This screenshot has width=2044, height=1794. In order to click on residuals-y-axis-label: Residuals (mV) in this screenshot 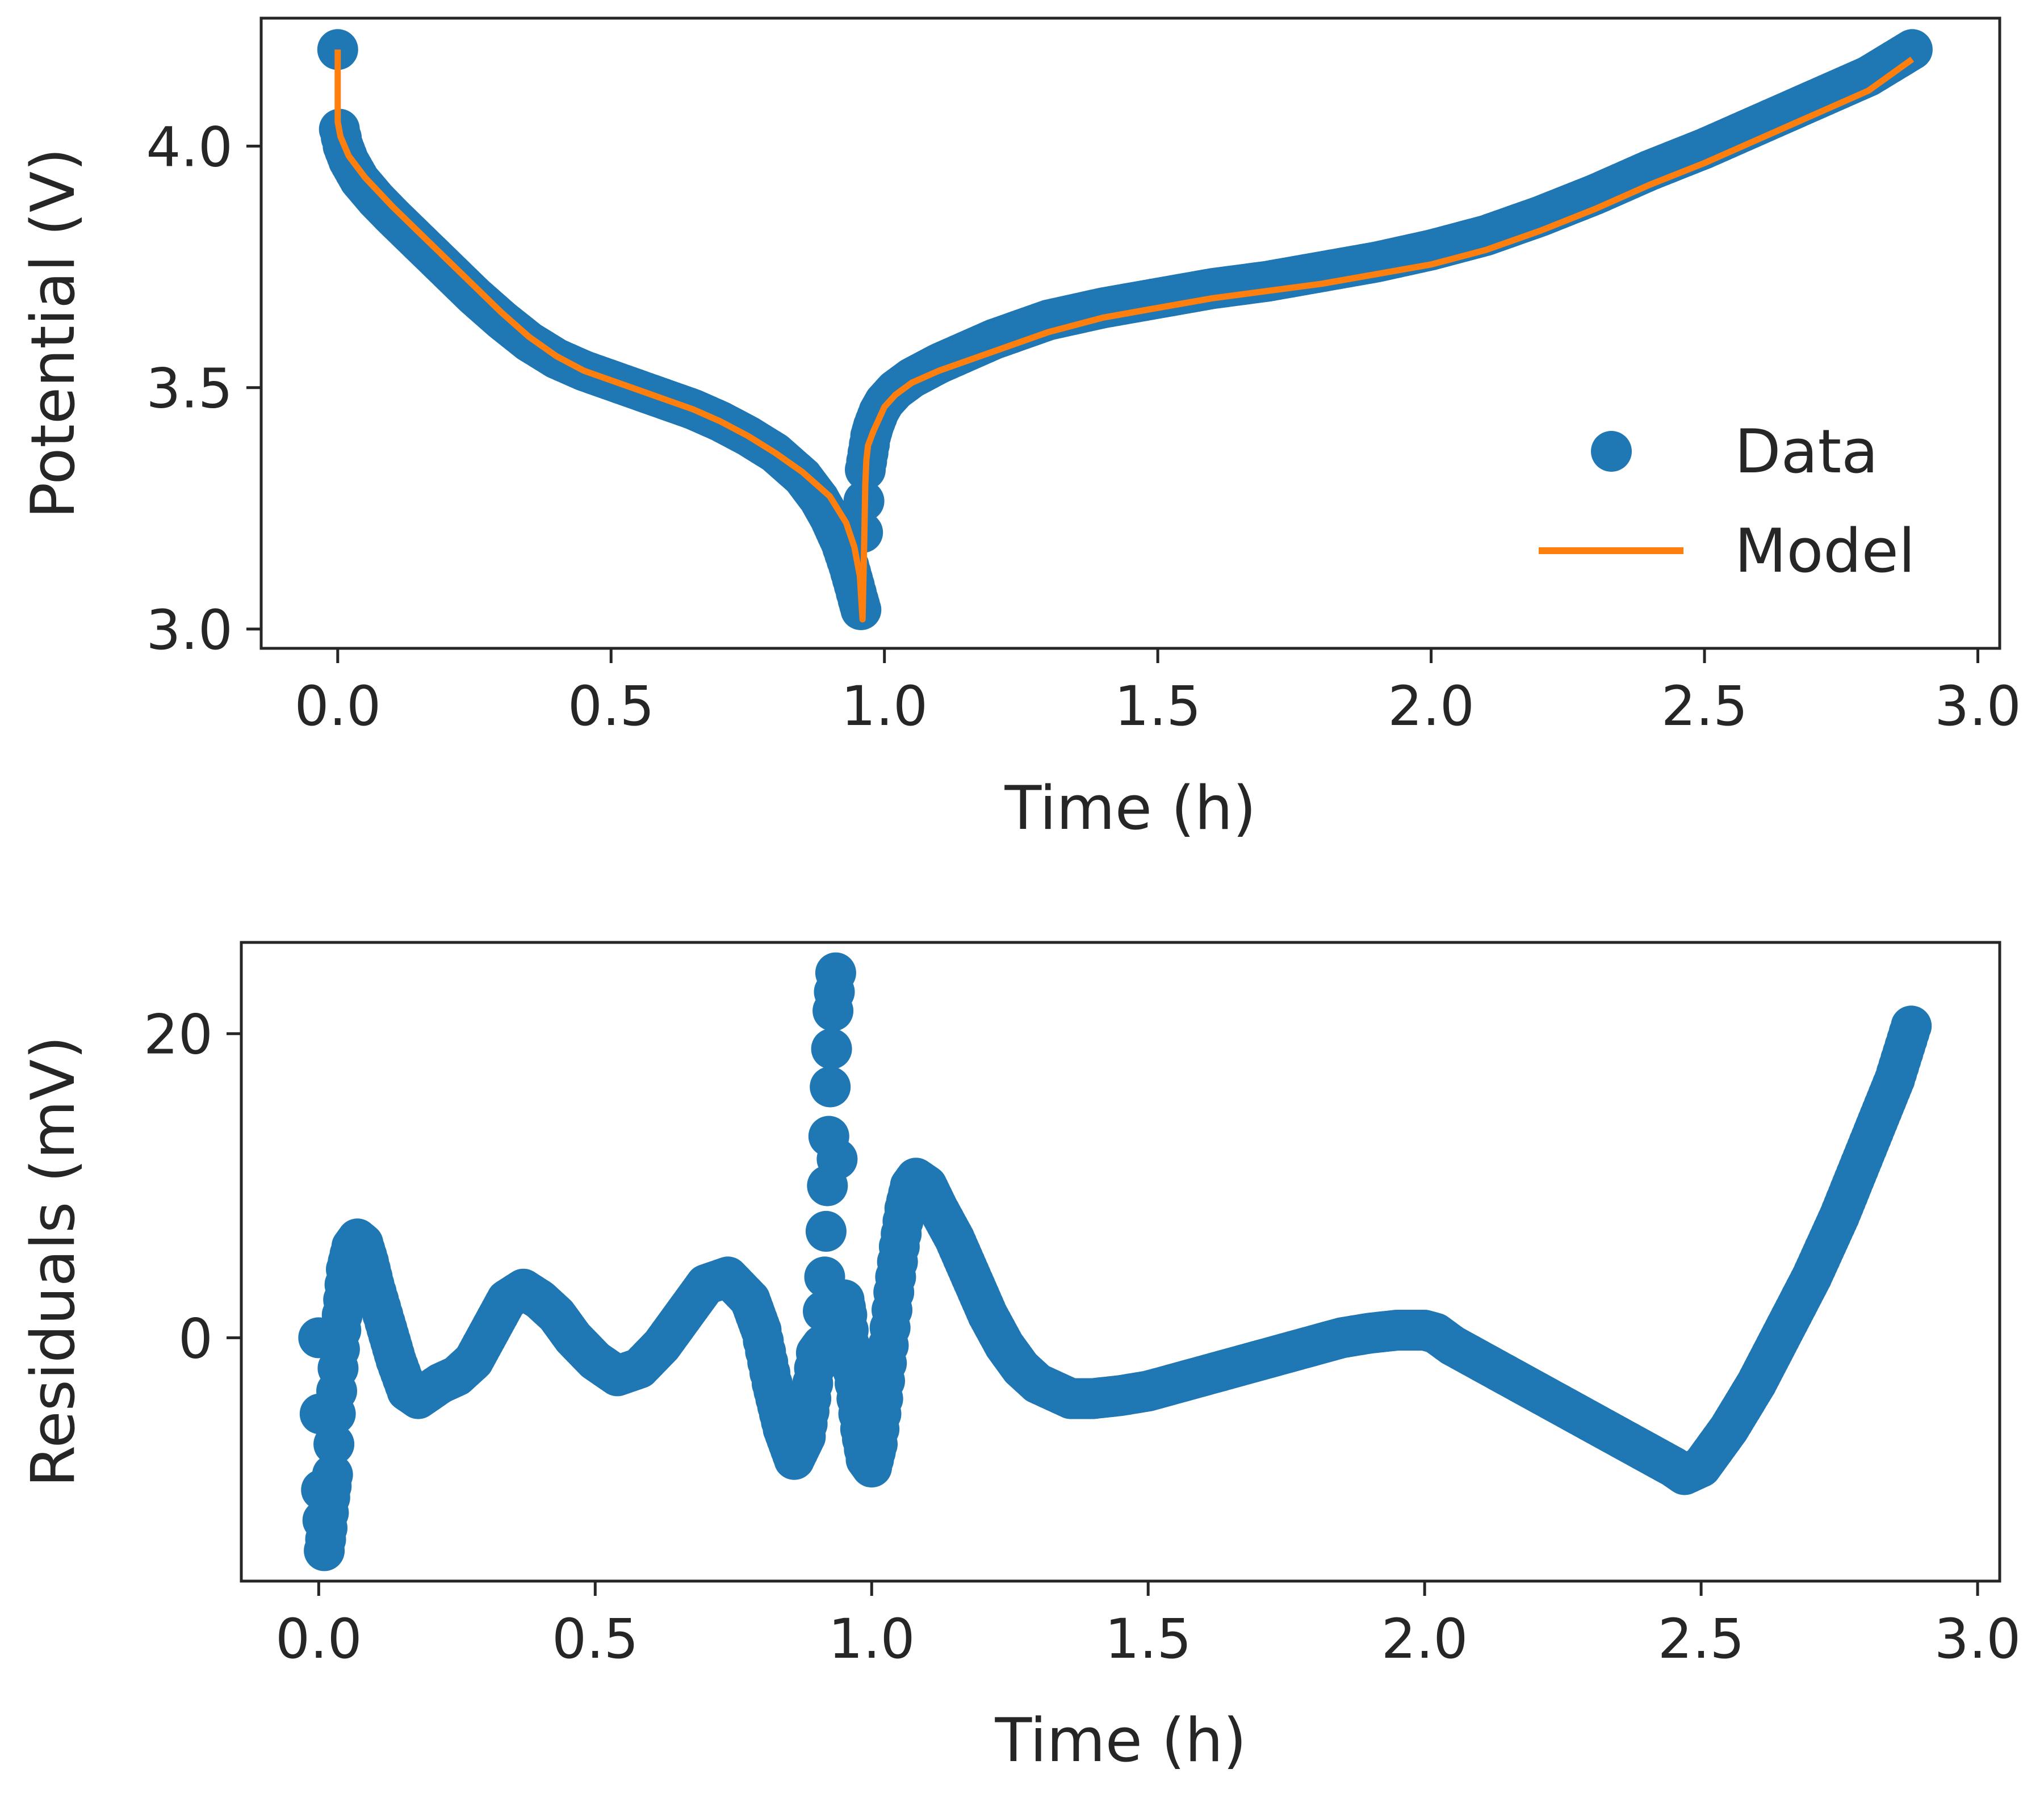, I will do `click(53, 1261)`.